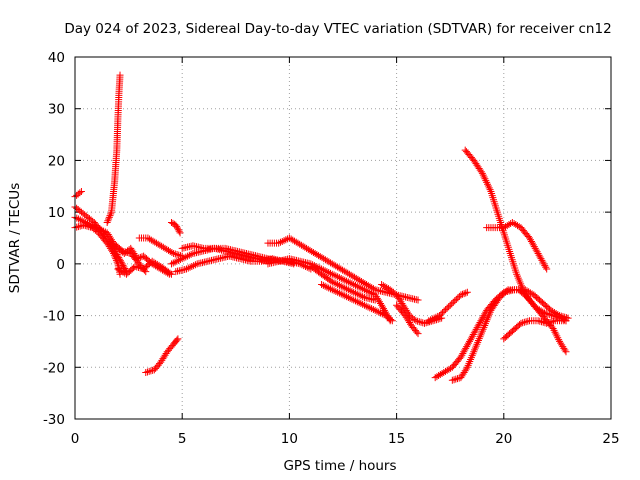  I want to click on series-track-mid-g, so click(357, 303).